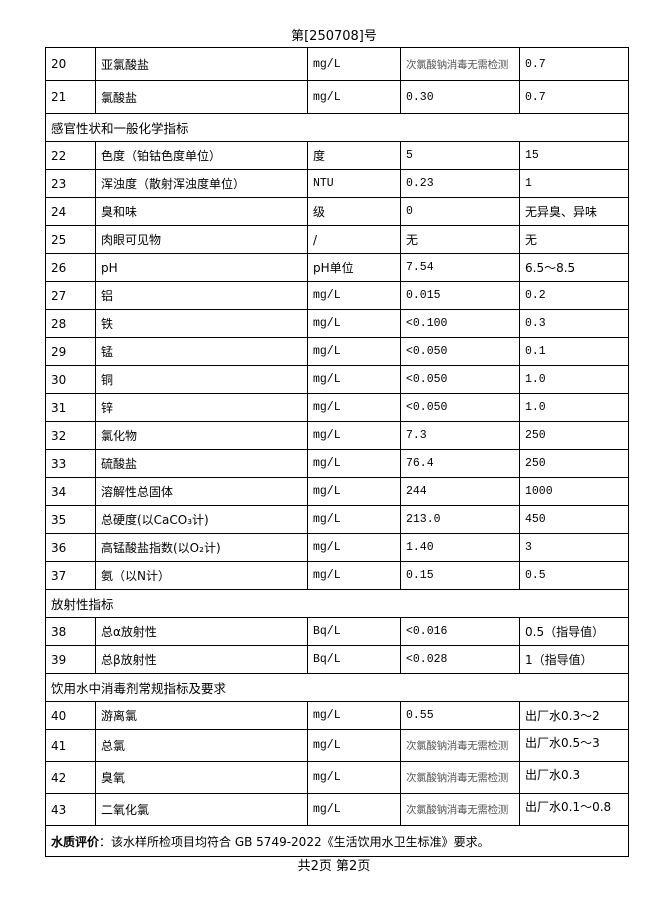 Image resolution: width=668 pixels, height=908 pixels. Describe the element at coordinates (354, 239) in the screenshot. I see `item-unit: /` at that location.